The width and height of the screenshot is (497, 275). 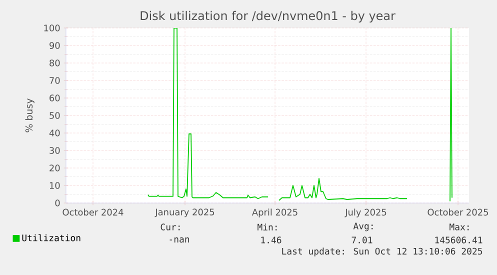 I want to click on text: Last update: Sun Oct 12 13:10:06 2025, so click(x=382, y=252).